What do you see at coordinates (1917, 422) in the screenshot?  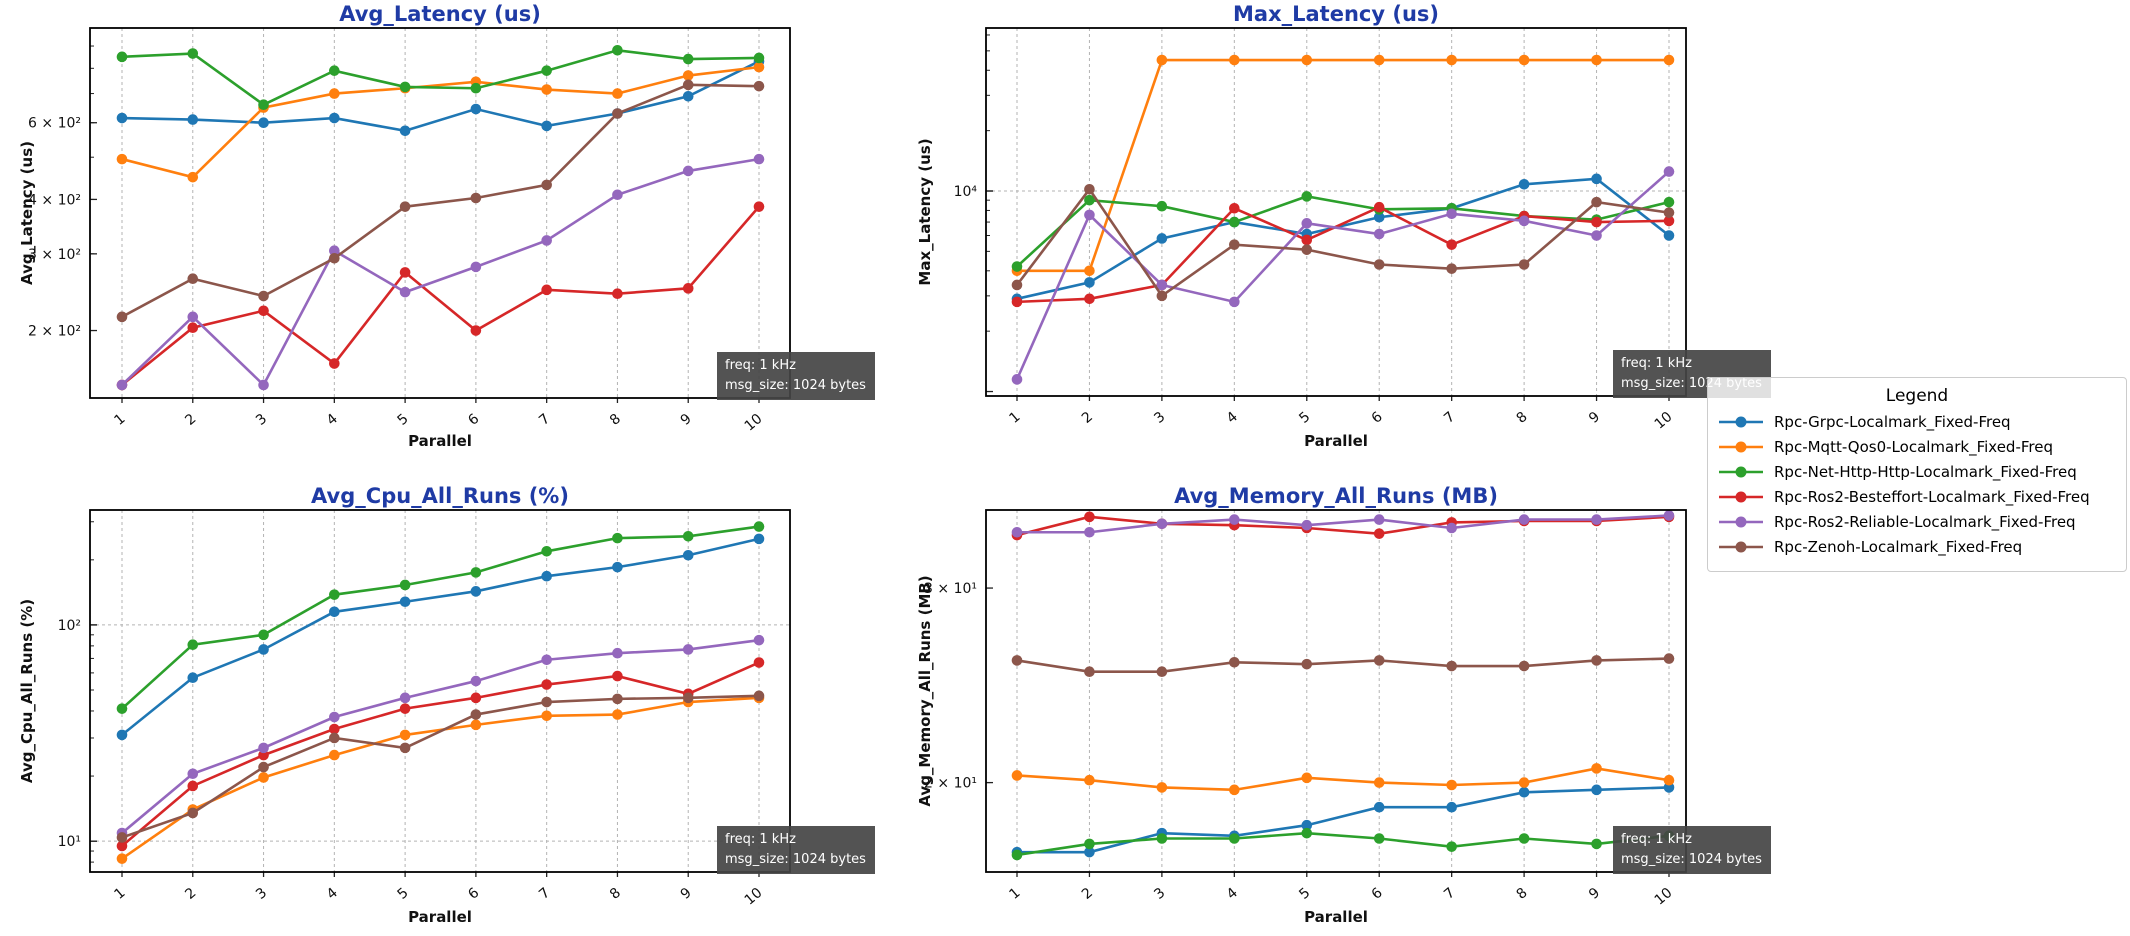 I see `legend-item-grpc: Rpc-Grpc-Localmark_Fixed-Freq` at bounding box center [1917, 422].